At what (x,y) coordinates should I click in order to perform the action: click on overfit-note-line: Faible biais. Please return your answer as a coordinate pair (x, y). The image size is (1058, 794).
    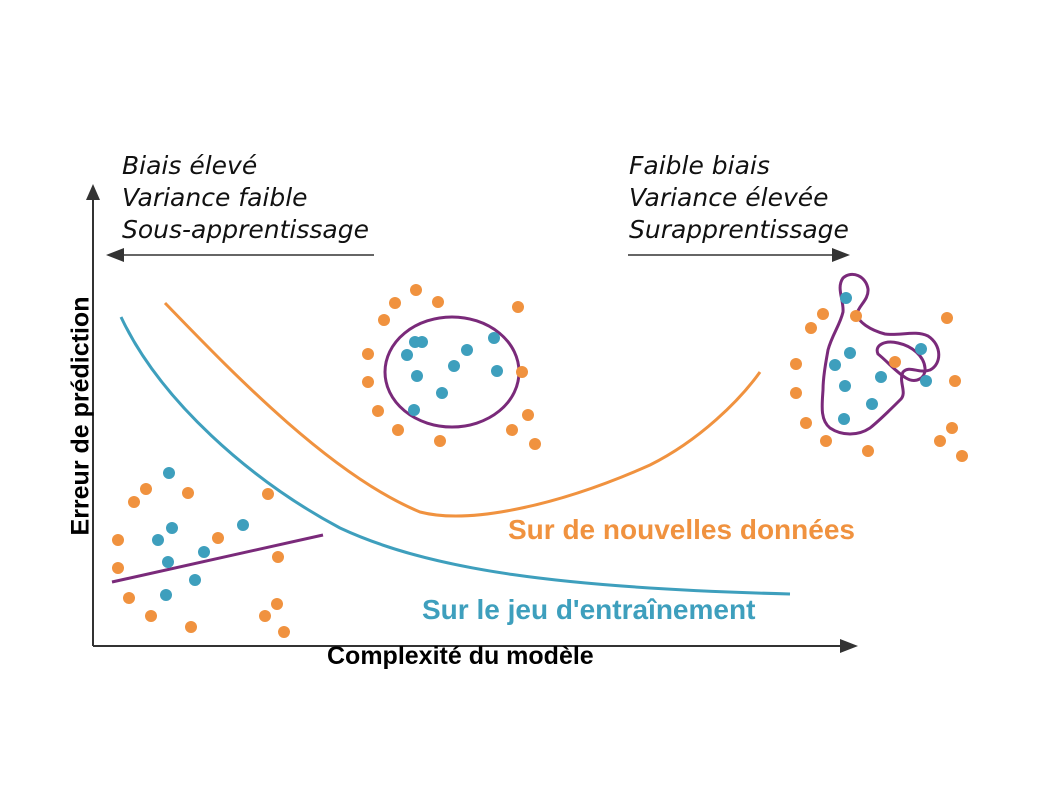
    Looking at the image, I should click on (699, 165).